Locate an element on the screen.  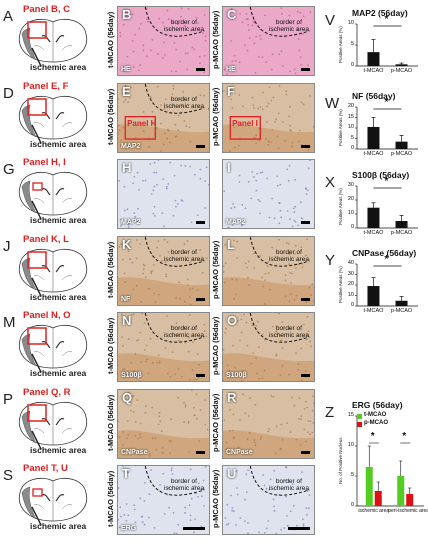
chart-title: S100β (56day) is located at coordinates (381, 175).